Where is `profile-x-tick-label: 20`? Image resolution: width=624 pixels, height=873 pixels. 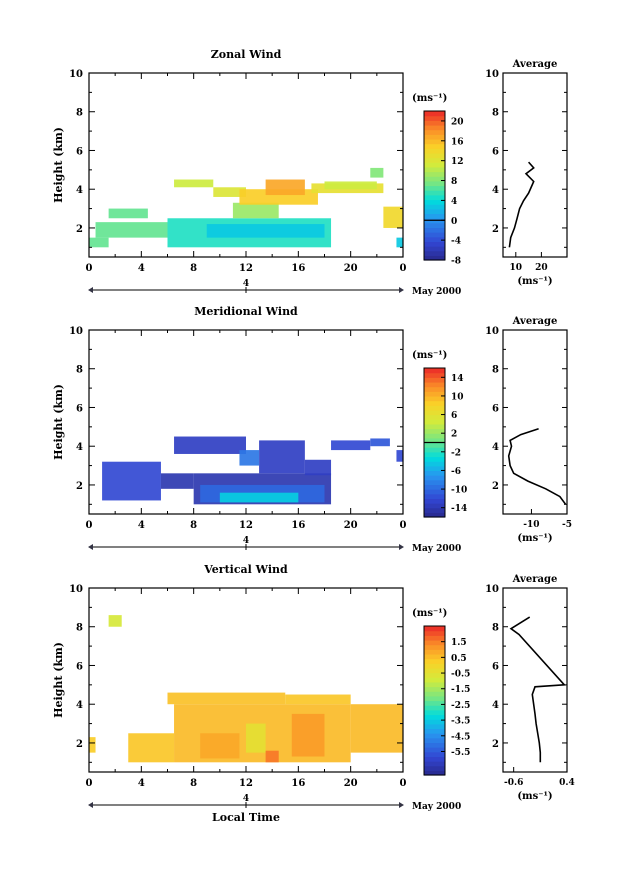 profile-x-tick-label: 20 is located at coordinates (541, 268).